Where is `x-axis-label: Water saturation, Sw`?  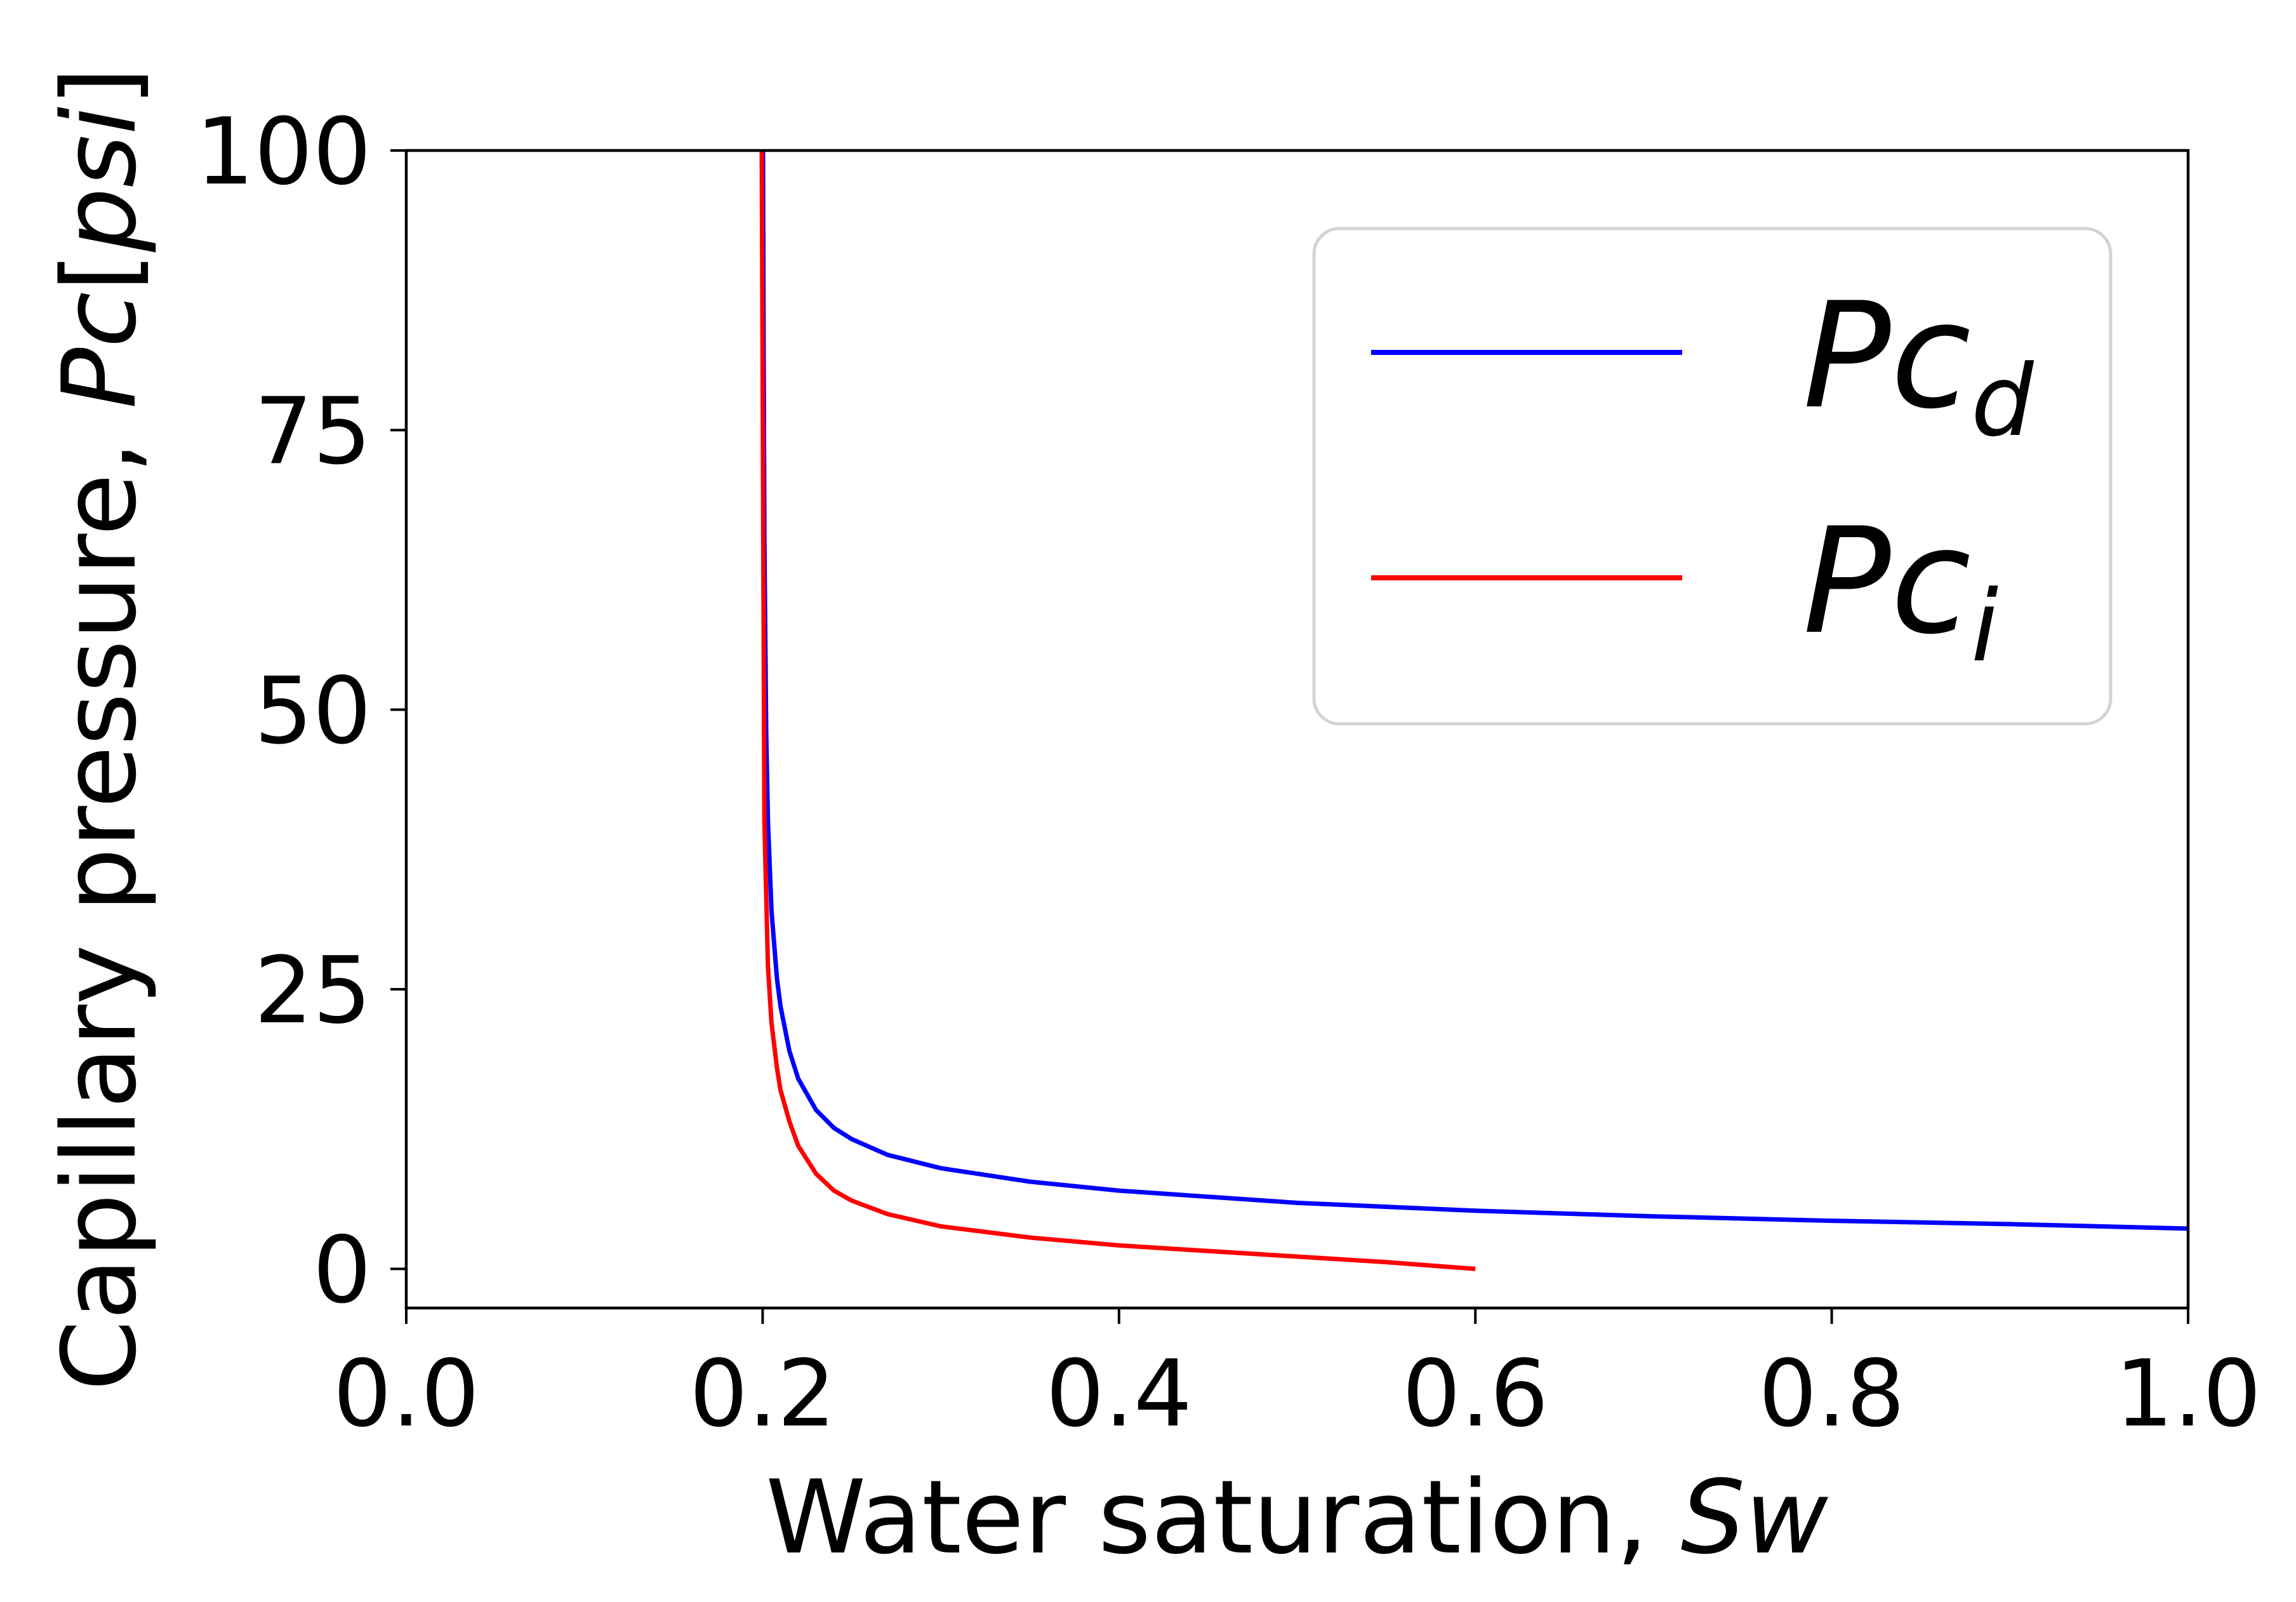
x-axis-label: Water saturation, Sw is located at coordinates (1297, 1517).